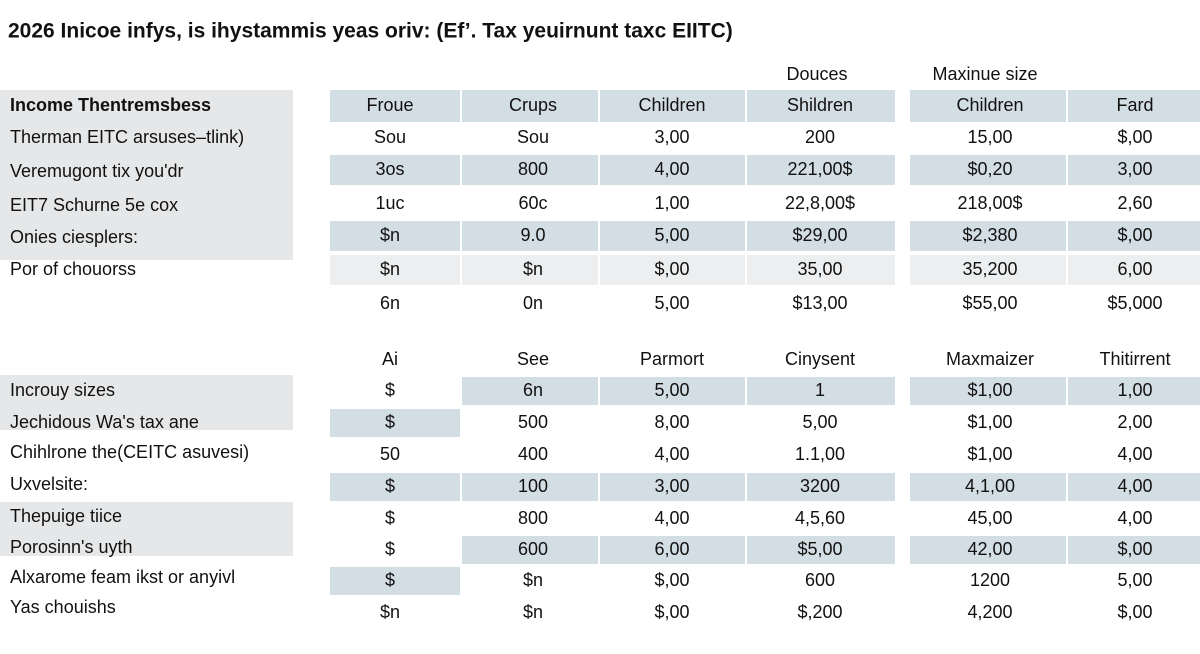  Describe the element at coordinates (819, 303) in the screenshot. I see `cell: $13,00` at that location.